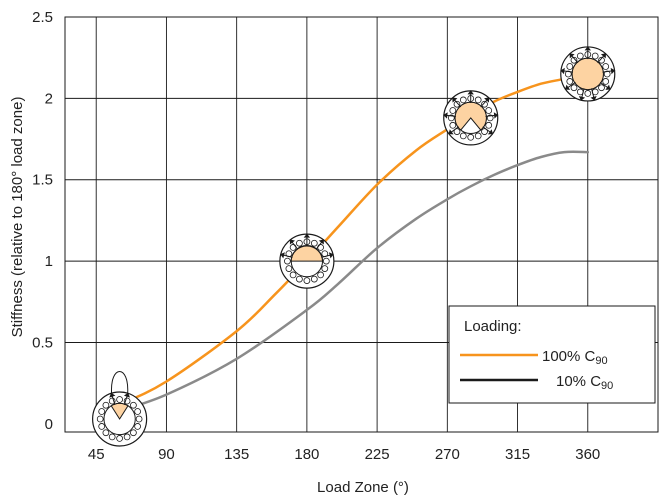 This screenshot has height=502, width=664. Describe the element at coordinates (49, 261) in the screenshot. I see `y-tick-label-1: 1` at that location.